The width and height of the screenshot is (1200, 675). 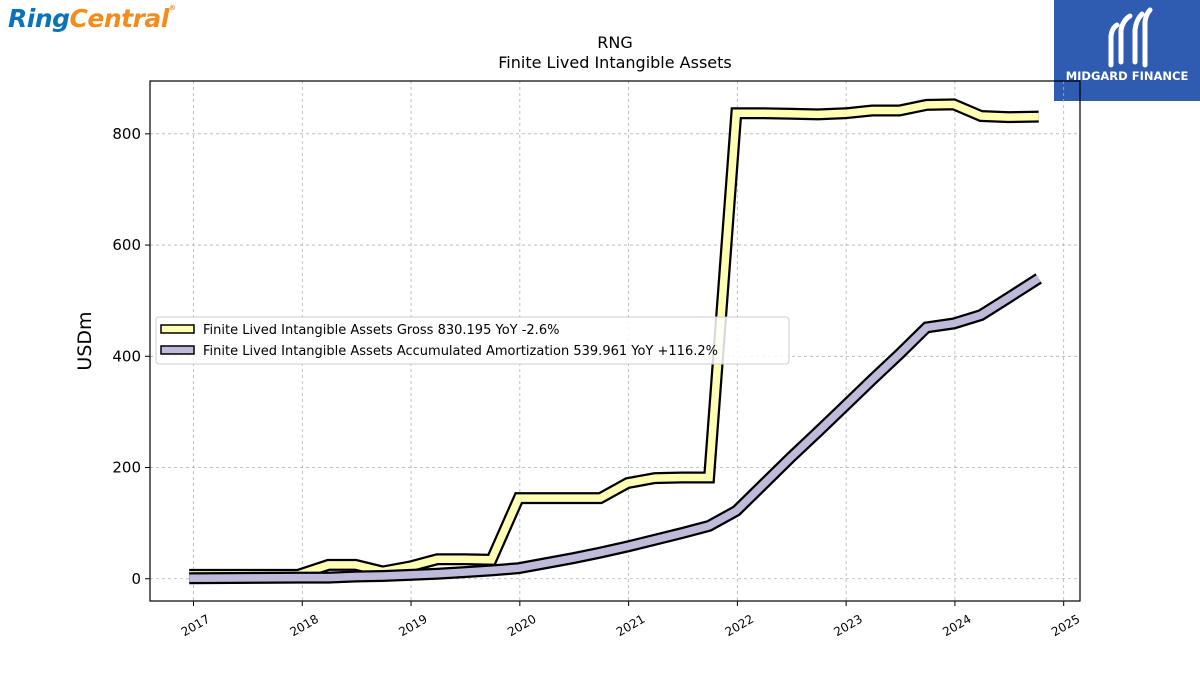 I want to click on y-tick-label: 0, so click(x=136, y=579).